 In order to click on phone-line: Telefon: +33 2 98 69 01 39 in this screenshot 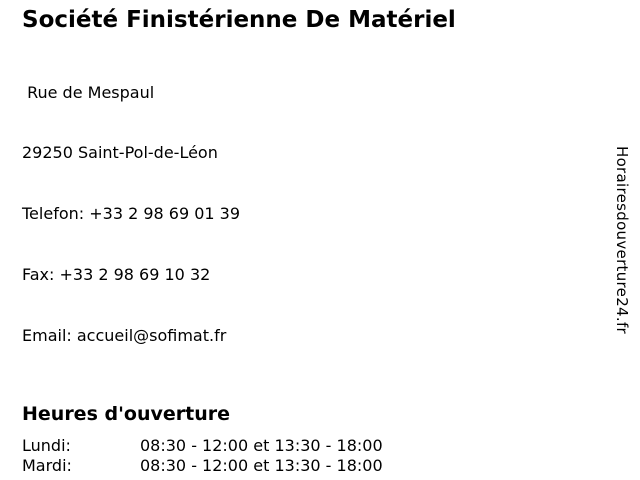, I will do `click(131, 214)`.